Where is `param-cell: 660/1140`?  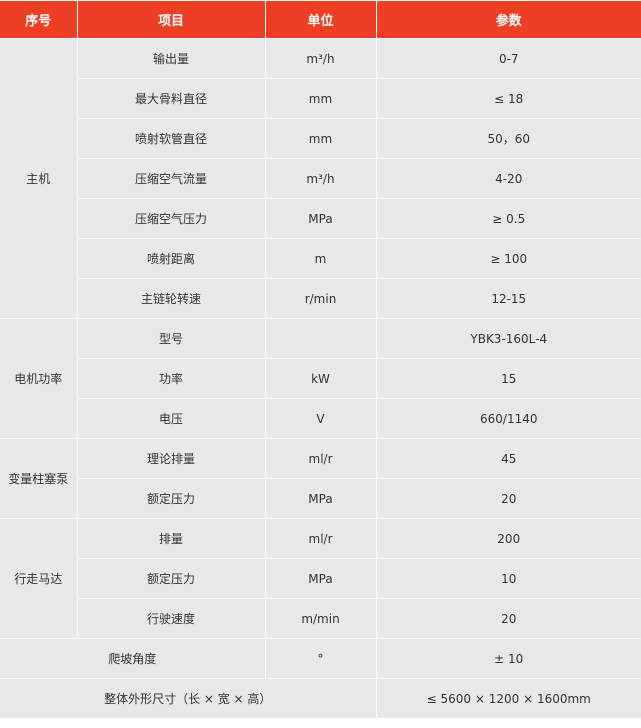
param-cell: 660/1140 is located at coordinates (508, 418).